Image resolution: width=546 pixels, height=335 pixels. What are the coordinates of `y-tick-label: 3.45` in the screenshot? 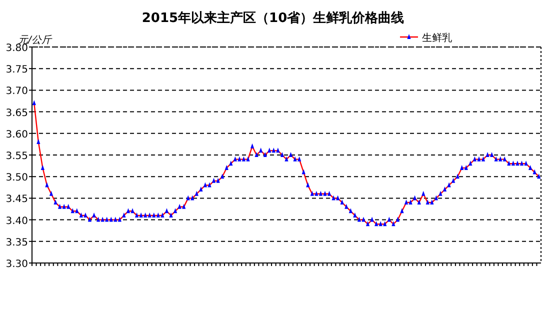 It's located at (17, 200).